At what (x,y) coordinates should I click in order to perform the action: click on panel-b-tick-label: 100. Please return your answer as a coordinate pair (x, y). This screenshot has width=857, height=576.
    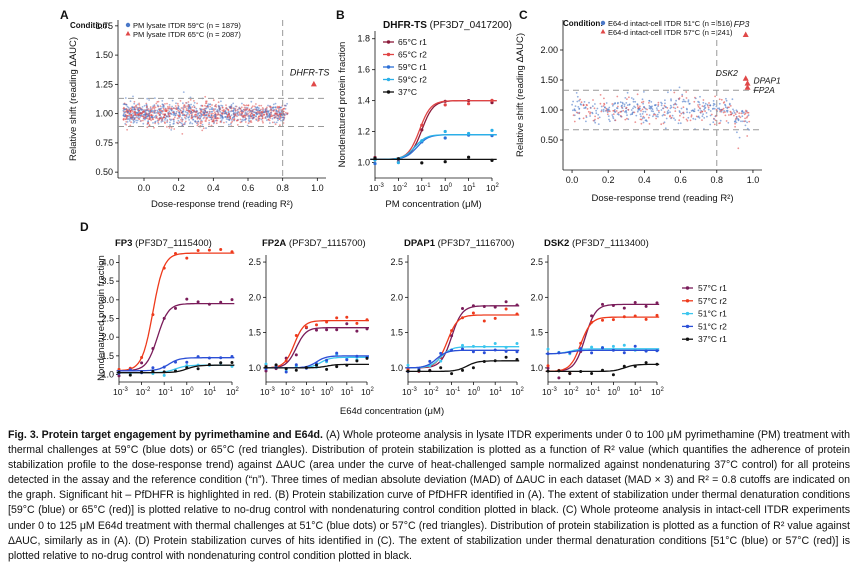
    Looking at the image, I should click on (445, 188).